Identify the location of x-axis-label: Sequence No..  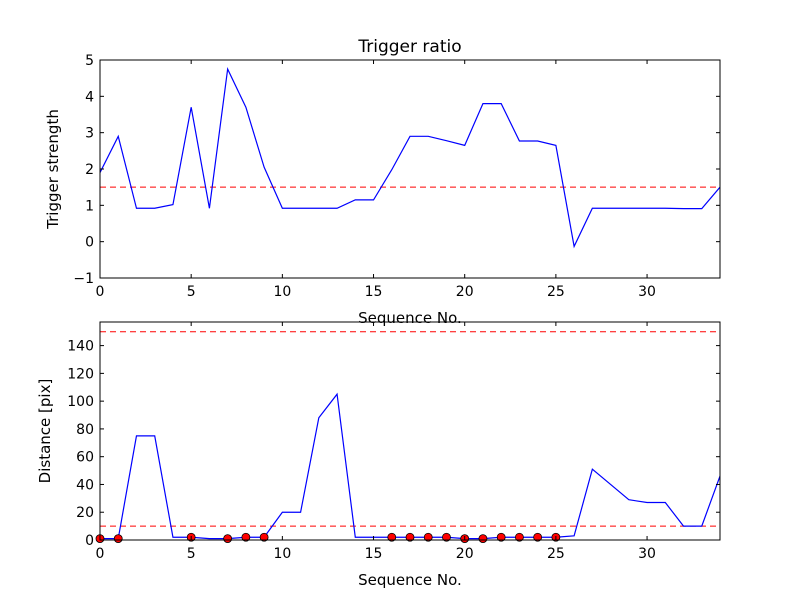
(410, 580).